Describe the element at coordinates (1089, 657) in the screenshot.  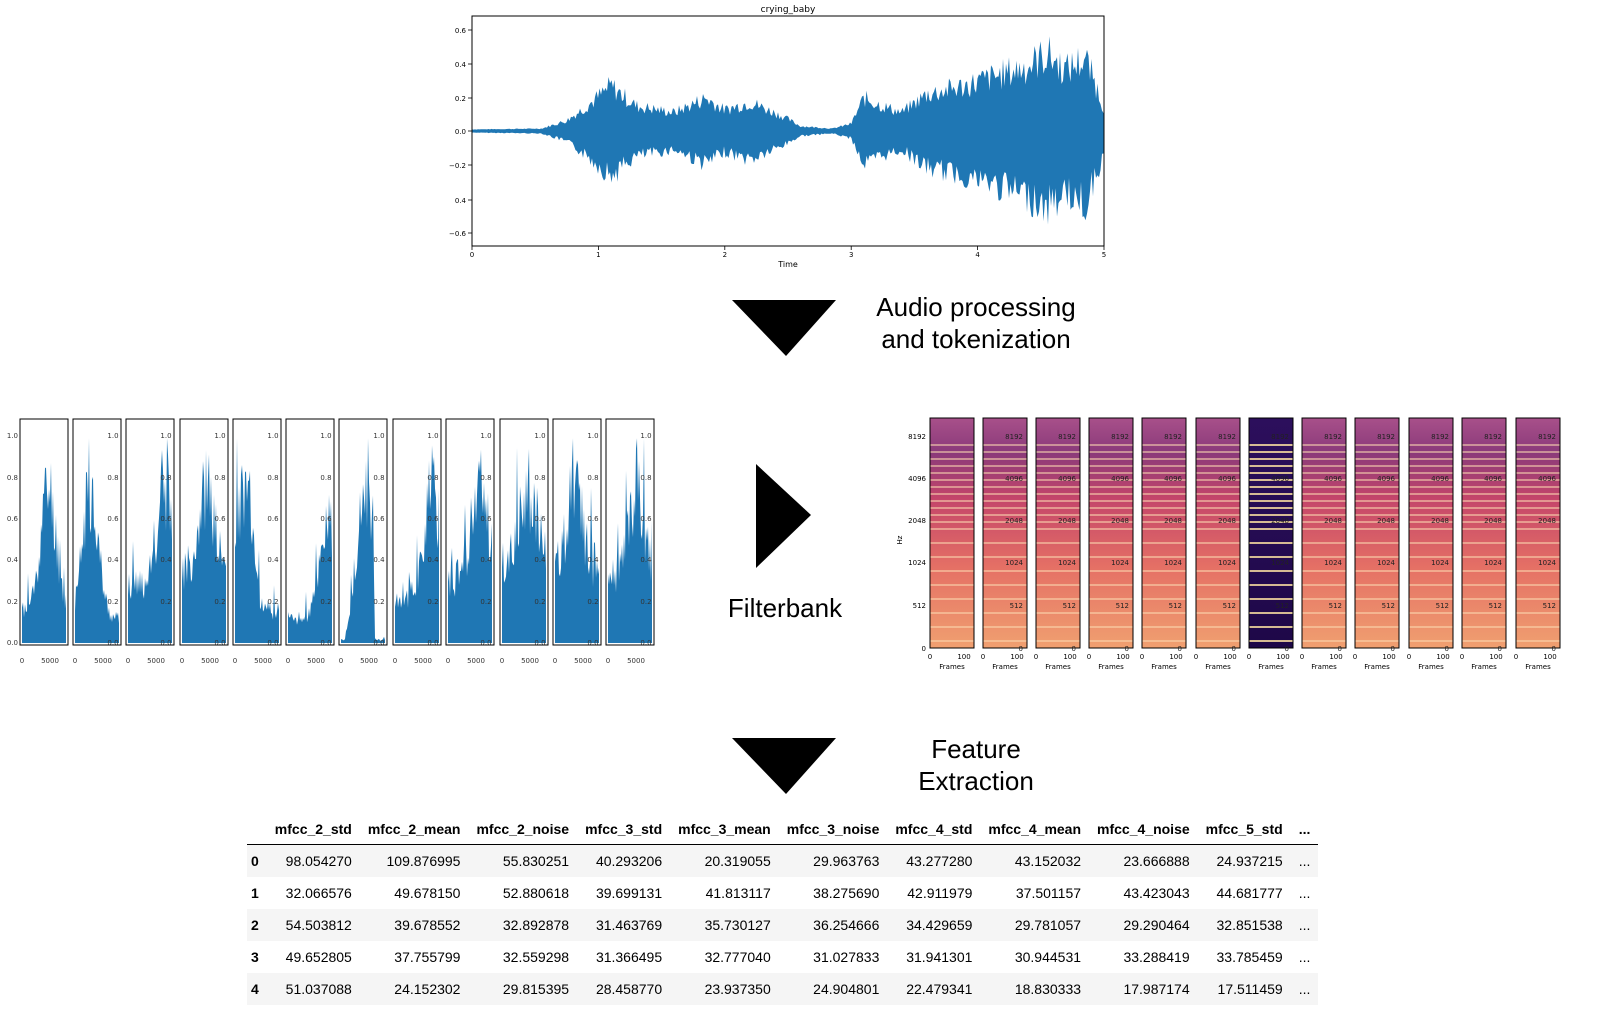
I see `spectrogram-x-tick-label: 0` at that location.